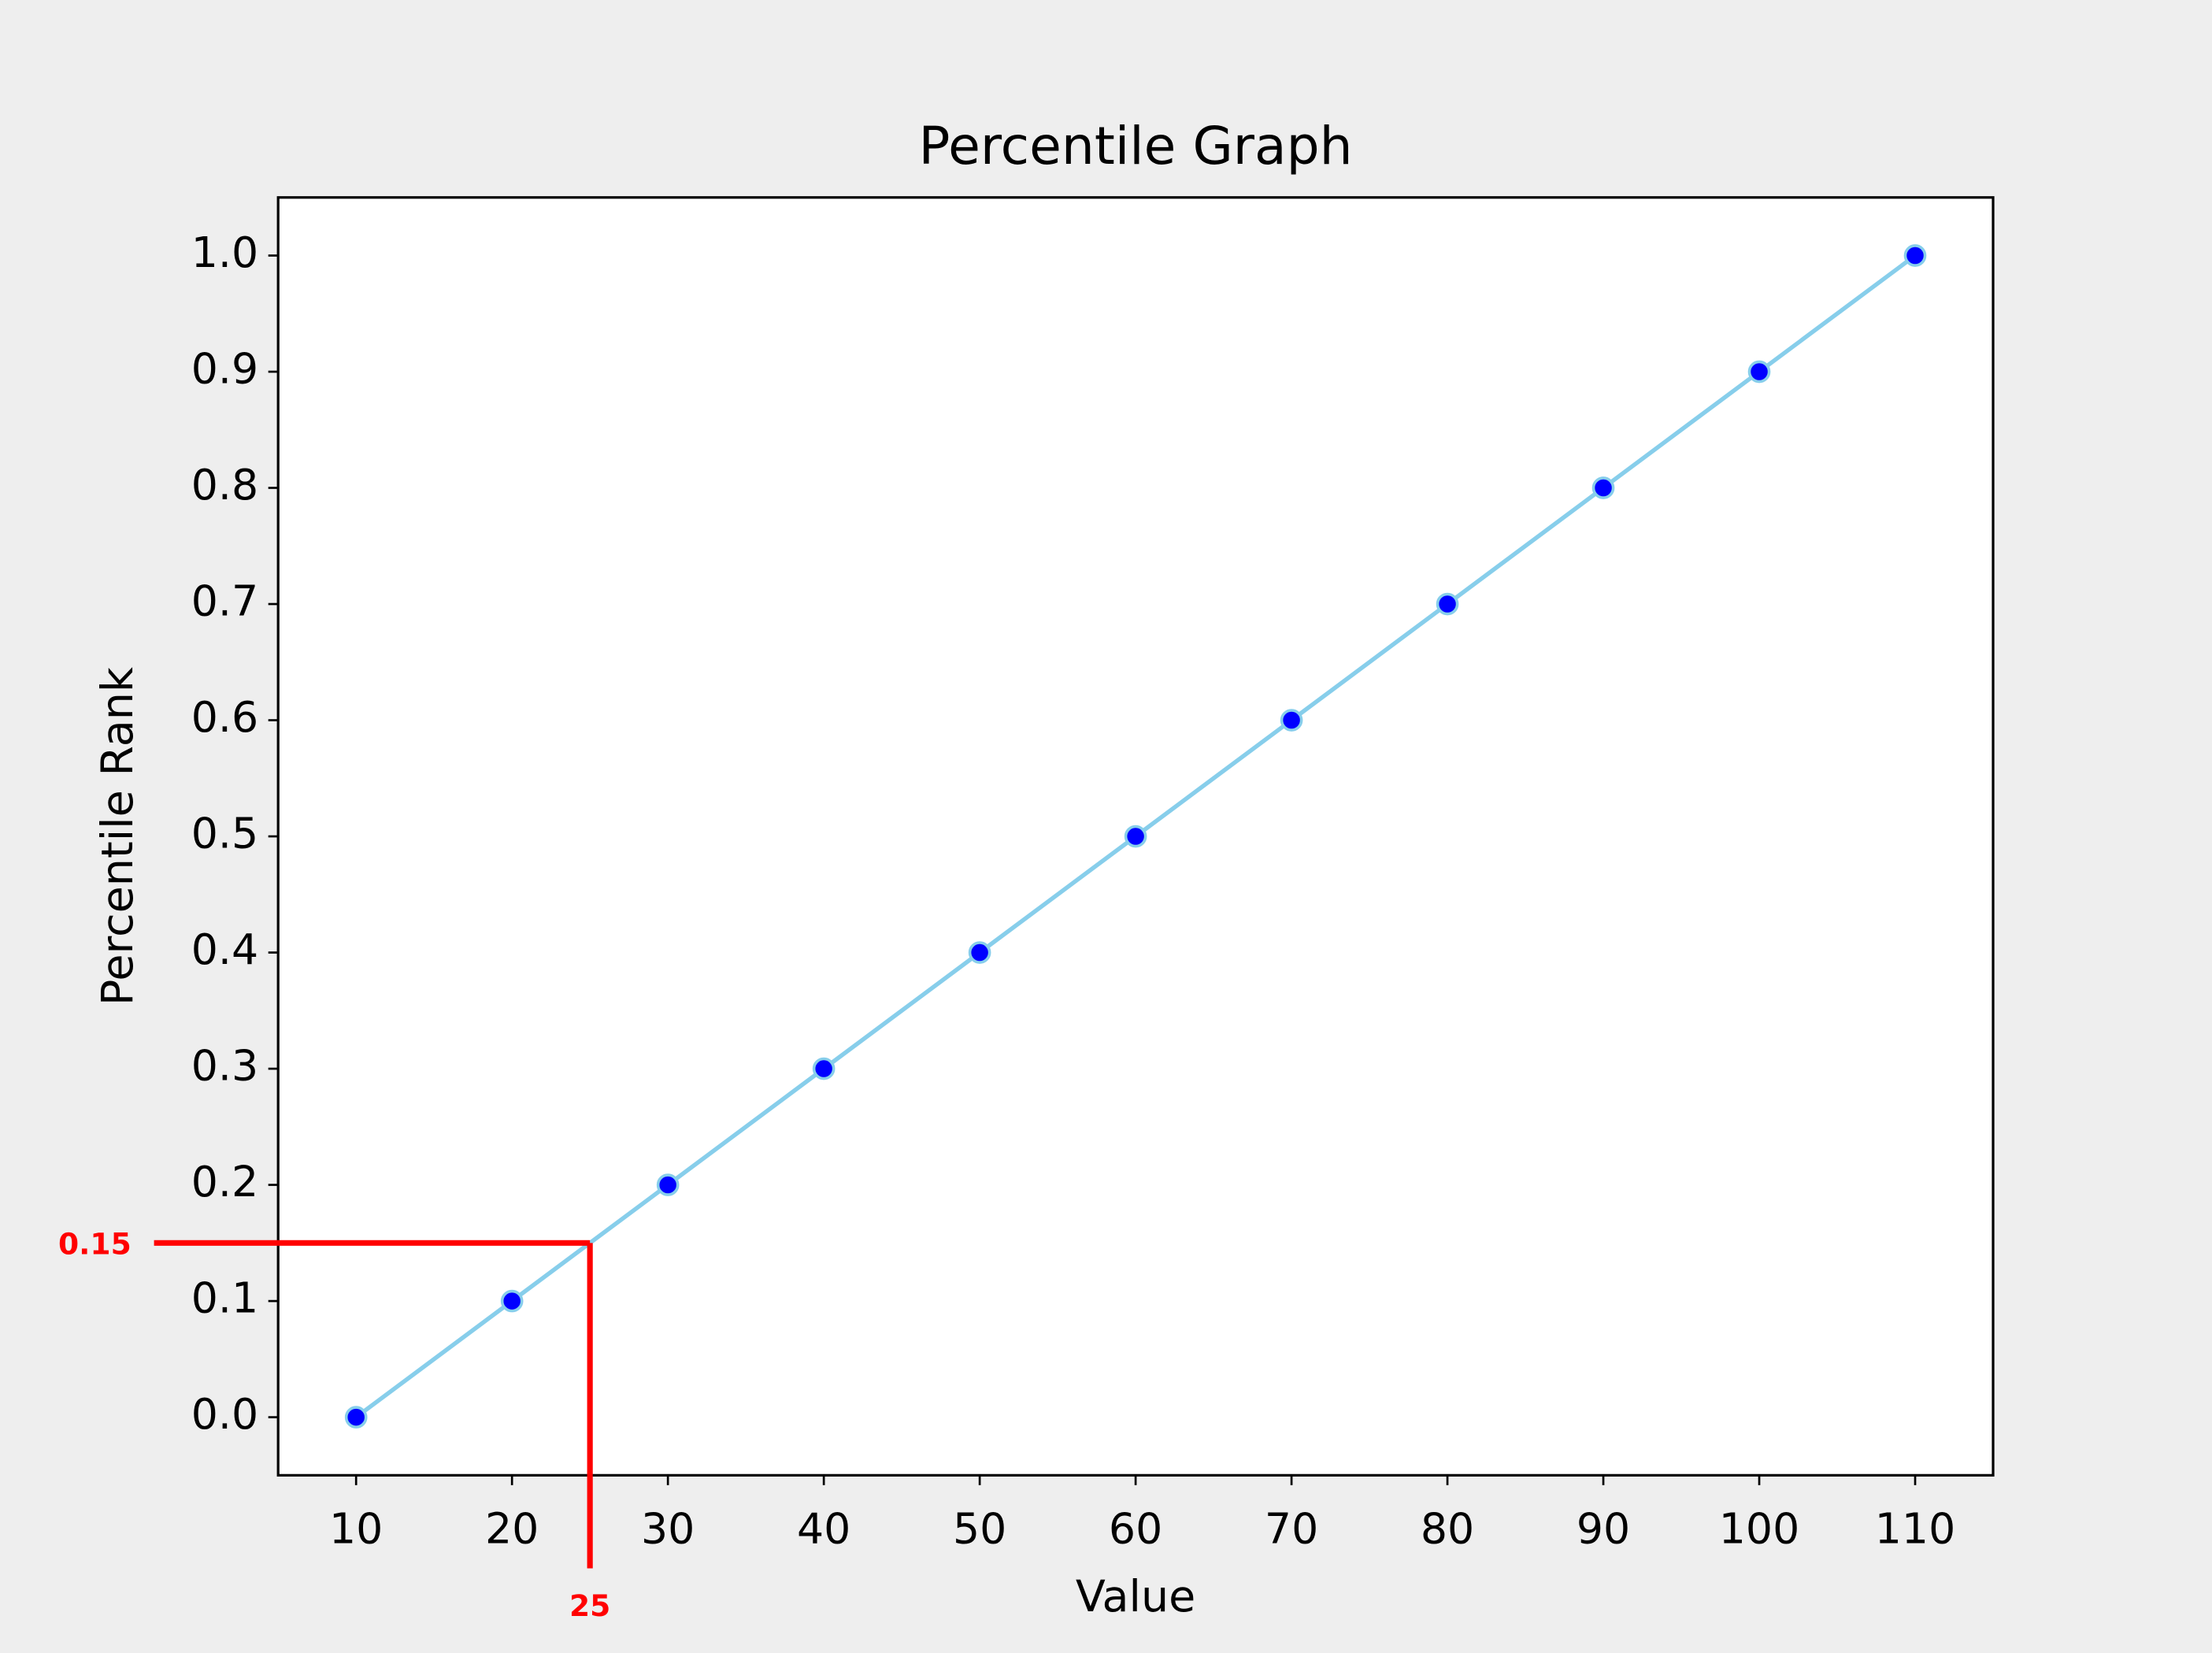 This screenshot has height=1653, width=2212. I want to click on annotation-x-label: 25, so click(590, 1605).